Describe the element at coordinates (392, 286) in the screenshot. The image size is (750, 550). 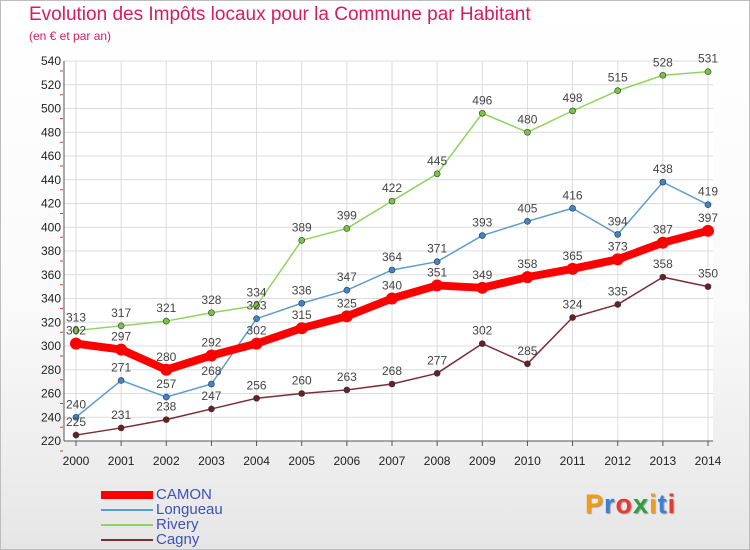
I see `data-label-camon: 340` at that location.